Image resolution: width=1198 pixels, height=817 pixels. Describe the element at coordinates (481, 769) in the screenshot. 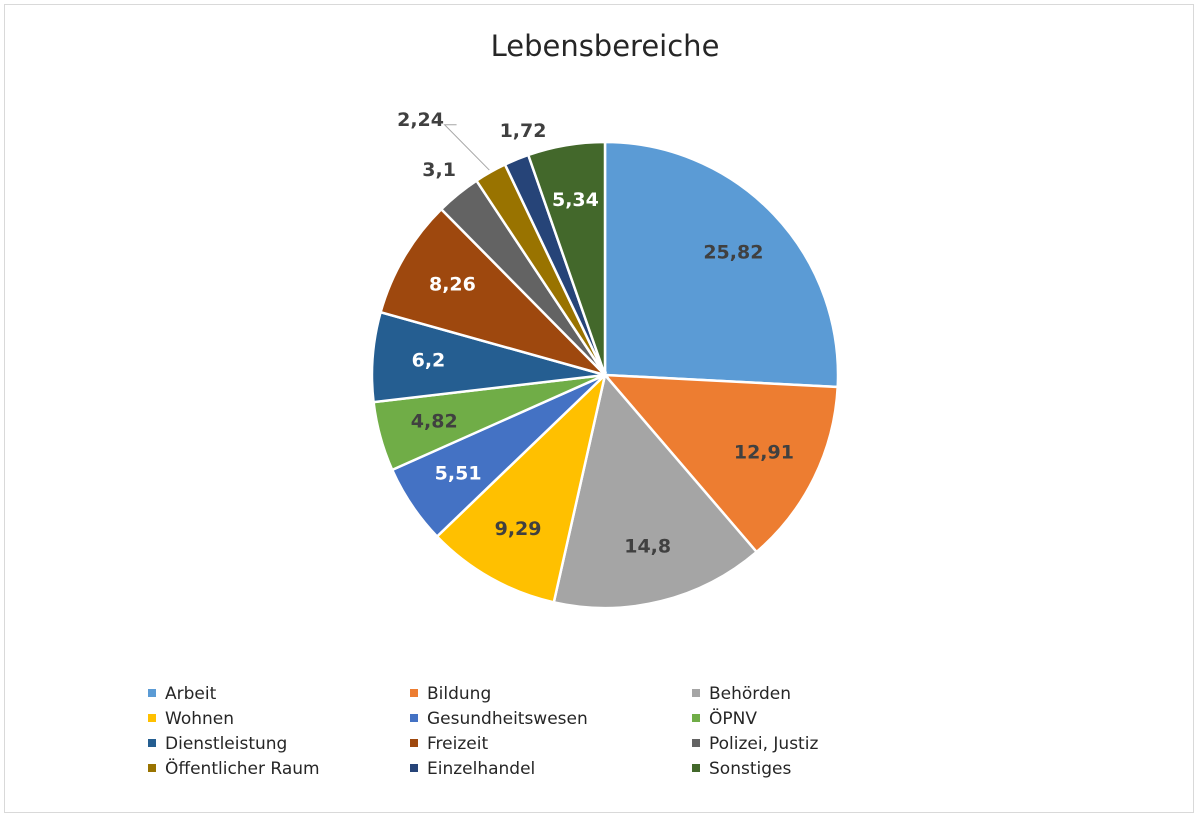

I see `legend-label: Einzelhandel` at that location.